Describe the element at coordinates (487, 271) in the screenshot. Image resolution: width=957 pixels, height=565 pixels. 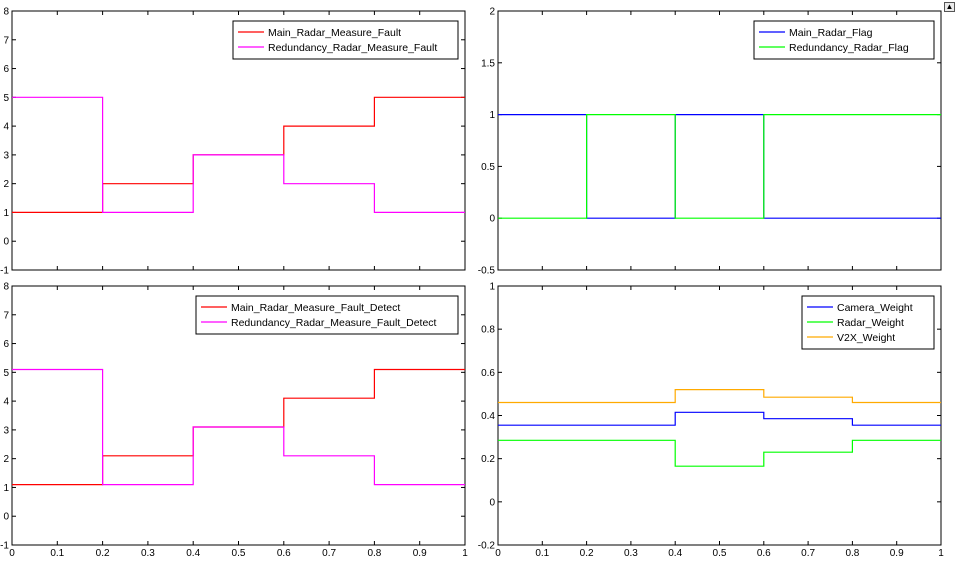
I see `y-tick-label: -0.5` at that location.